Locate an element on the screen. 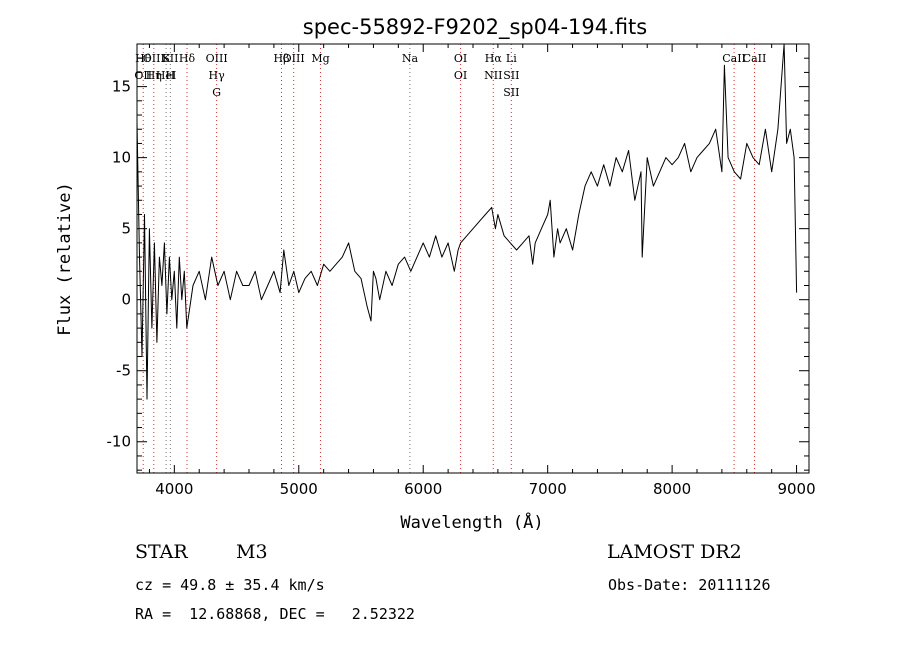 The image size is (900, 650). y-tick-label: 5 is located at coordinates (126, 229).